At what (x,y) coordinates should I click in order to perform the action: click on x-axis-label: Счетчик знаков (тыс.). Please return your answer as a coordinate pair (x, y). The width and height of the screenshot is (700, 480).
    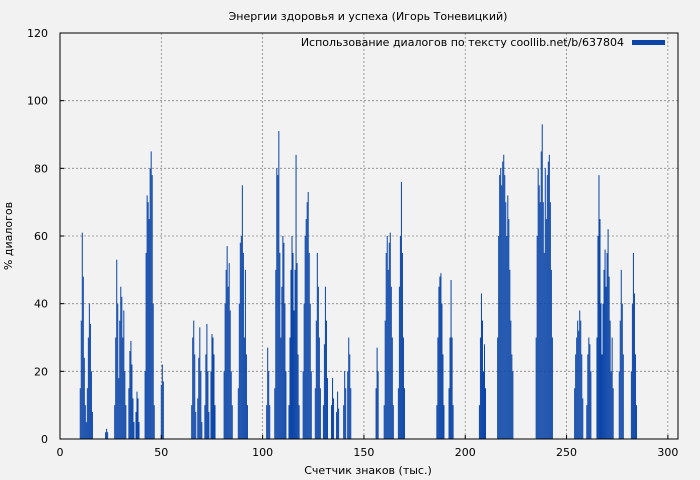
    Looking at the image, I should click on (368, 470).